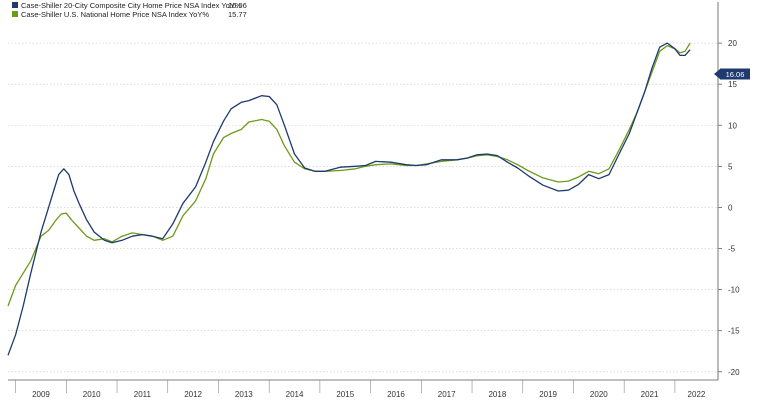 Image resolution: width=760 pixels, height=413 pixels. What do you see at coordinates (732, 125) in the screenshot?
I see `y-tick-label: 10` at bounding box center [732, 125].